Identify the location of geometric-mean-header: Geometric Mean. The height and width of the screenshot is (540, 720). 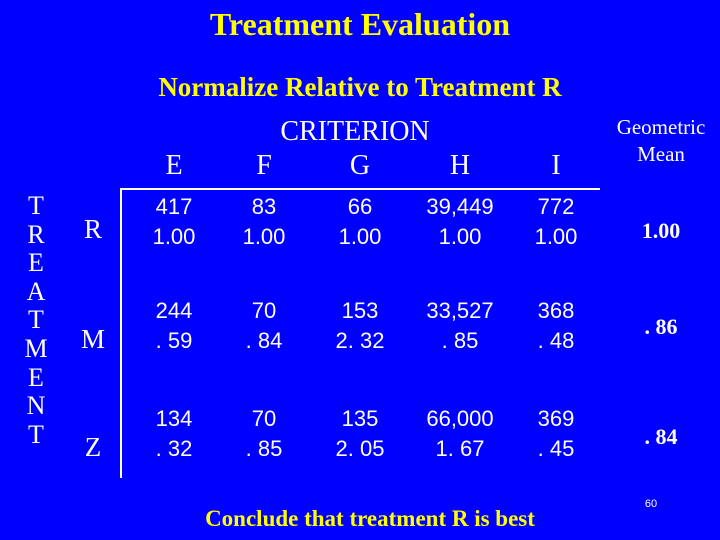
(661, 141).